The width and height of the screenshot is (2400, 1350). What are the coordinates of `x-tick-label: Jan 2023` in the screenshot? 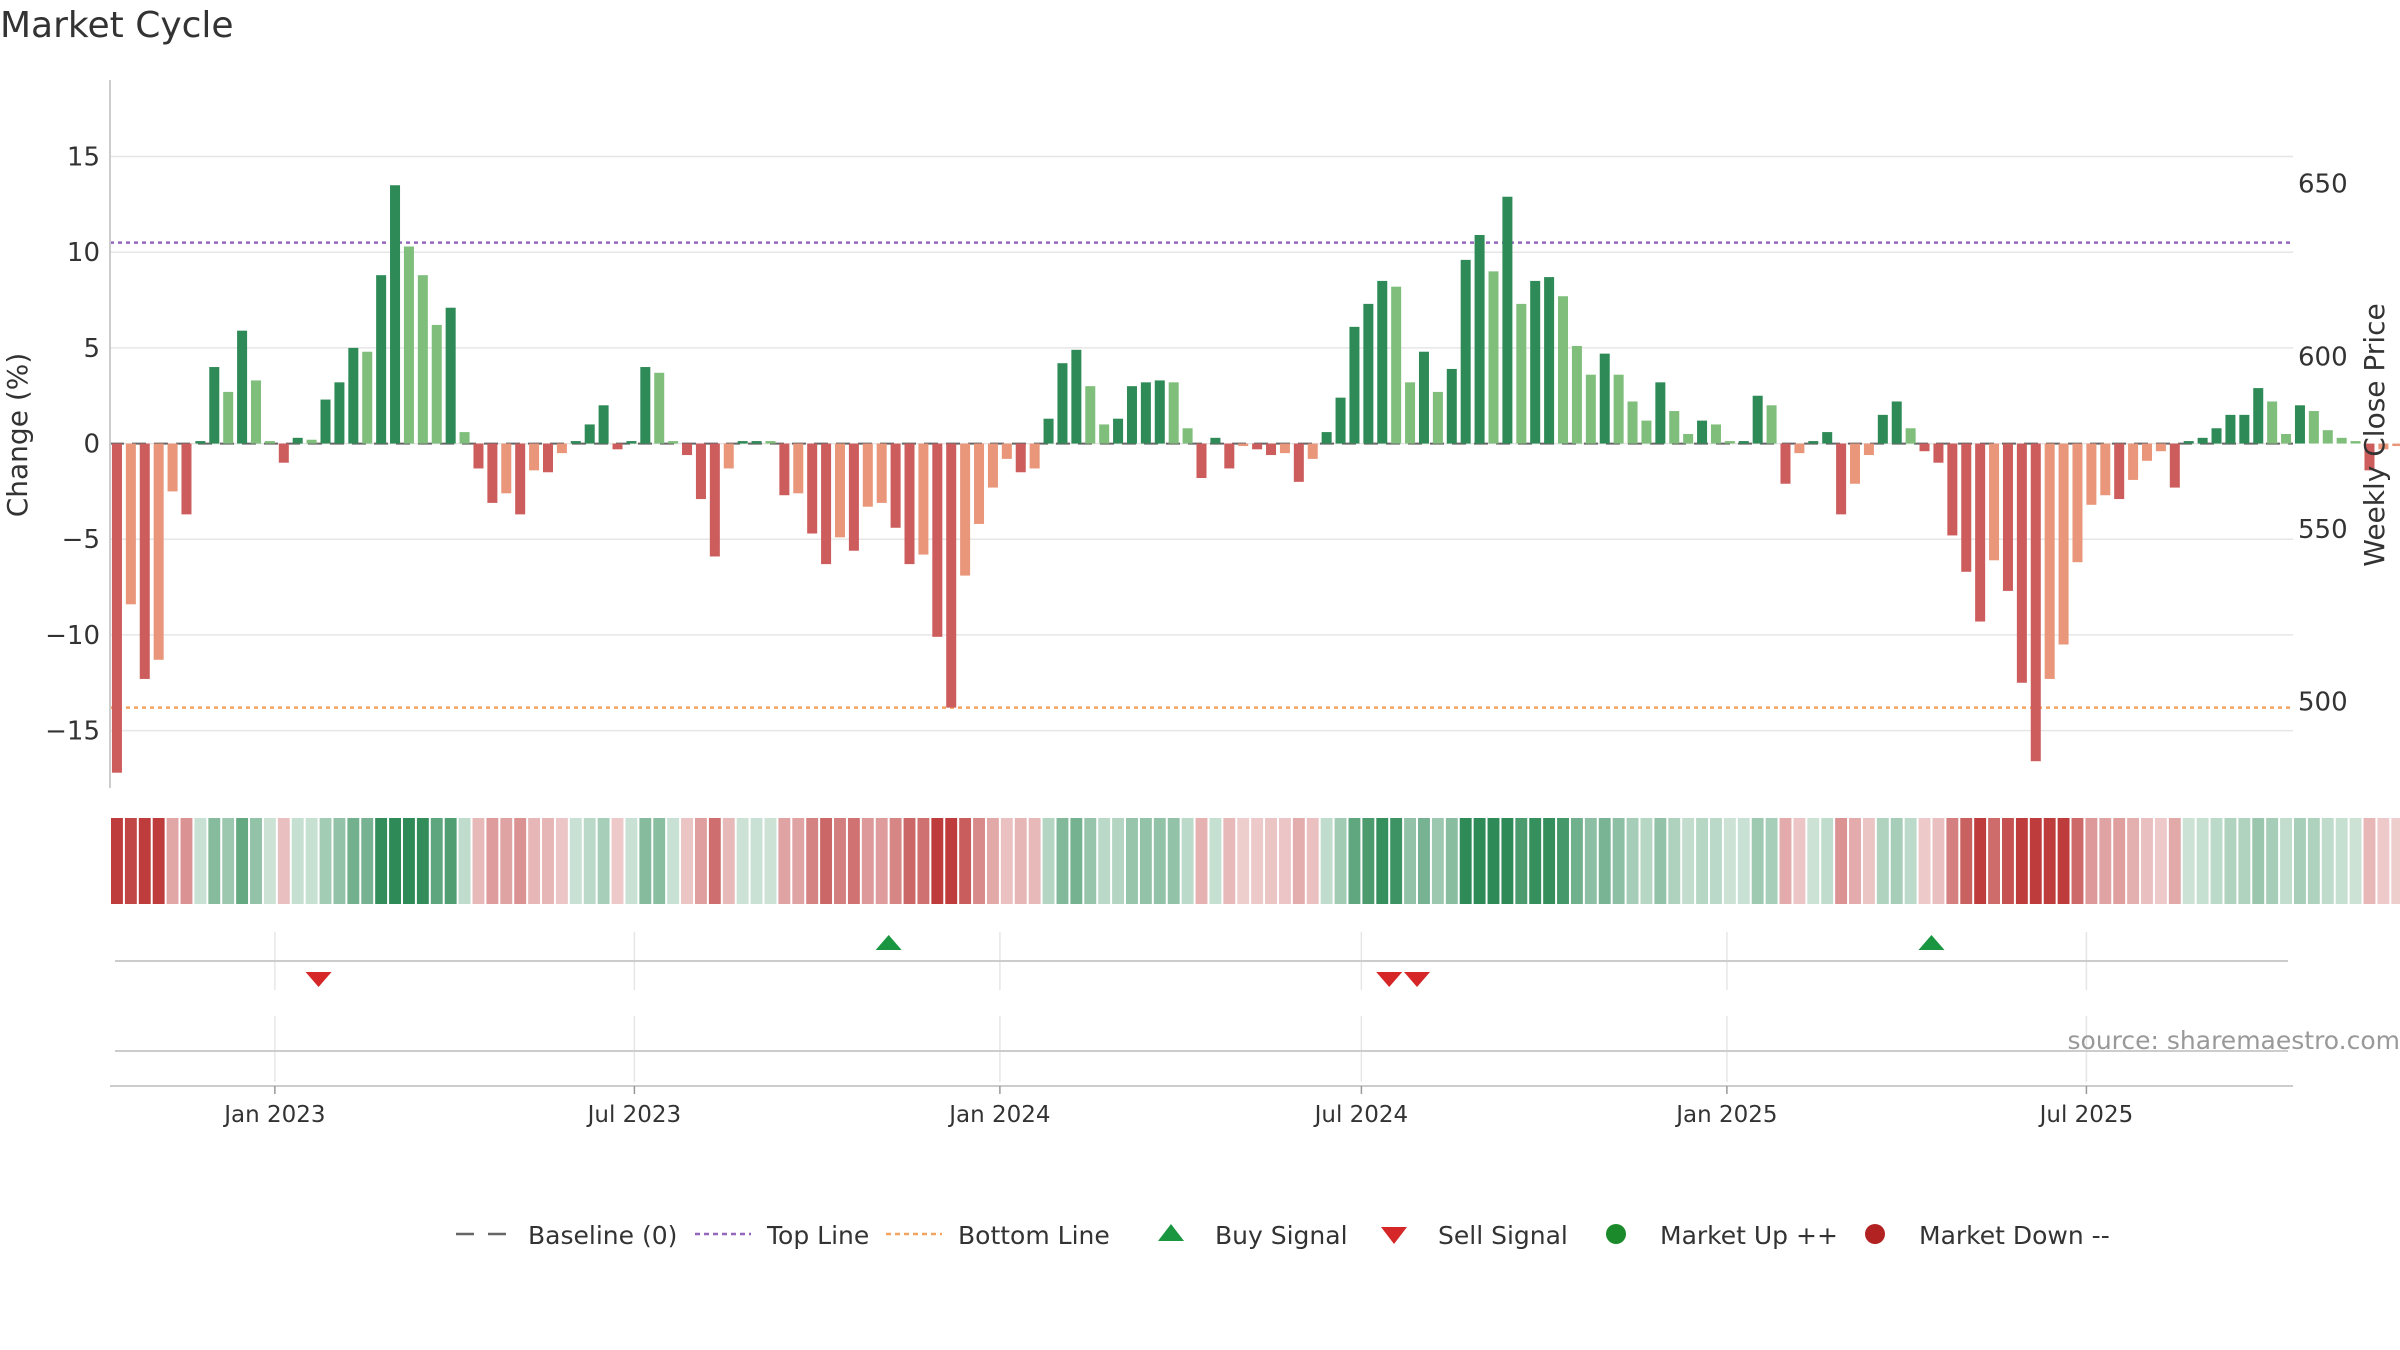 It's located at (273, 1115).